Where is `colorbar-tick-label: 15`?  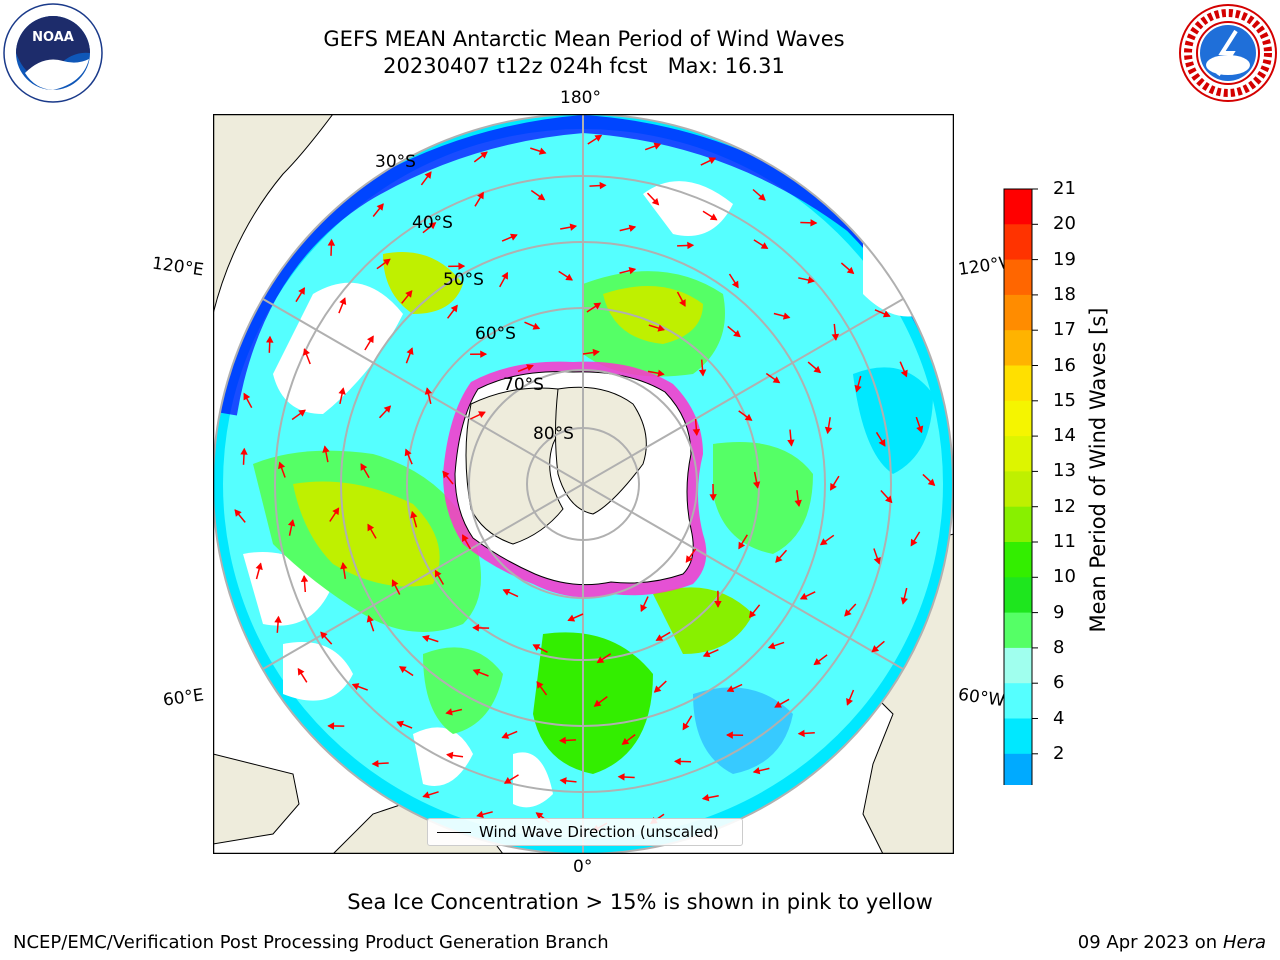 colorbar-tick-label: 15 is located at coordinates (1064, 400).